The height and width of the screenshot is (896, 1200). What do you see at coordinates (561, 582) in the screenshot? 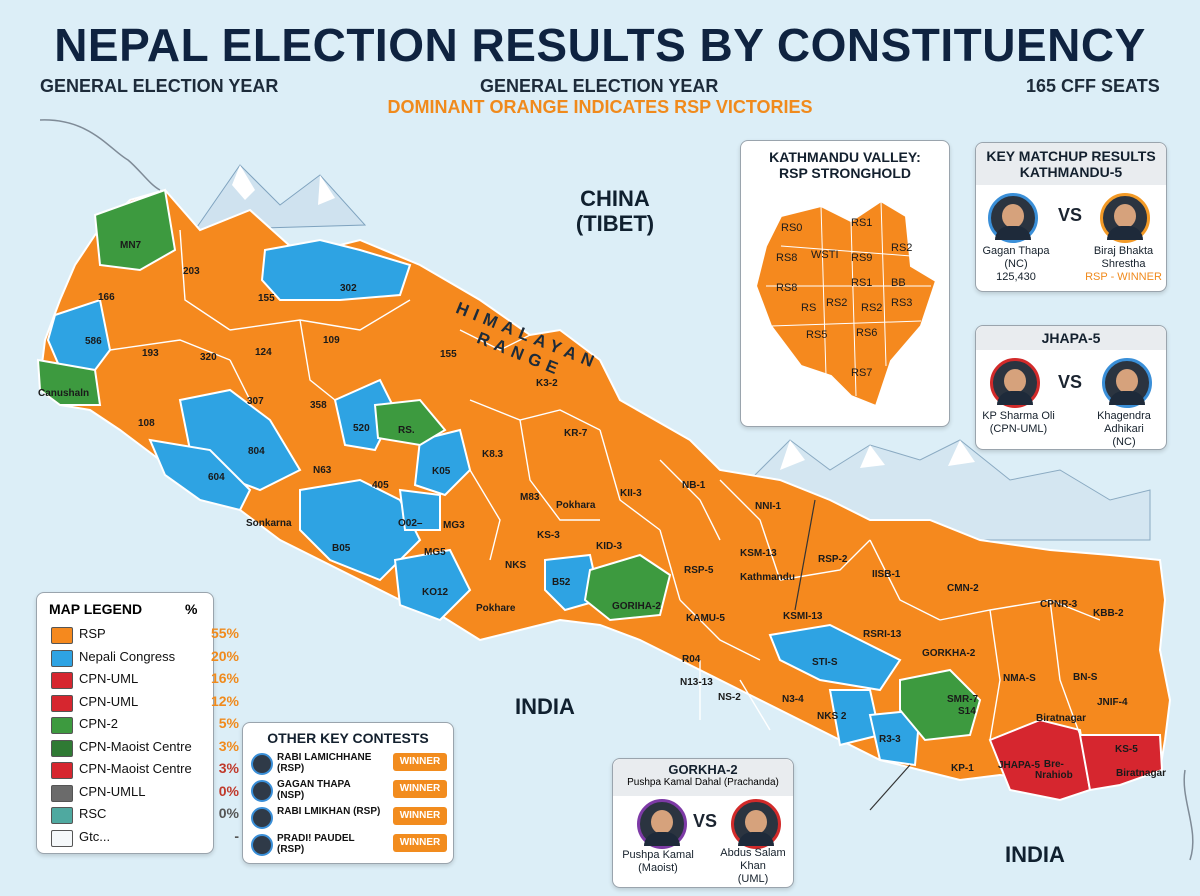
I see `region-label: B52` at bounding box center [561, 582].